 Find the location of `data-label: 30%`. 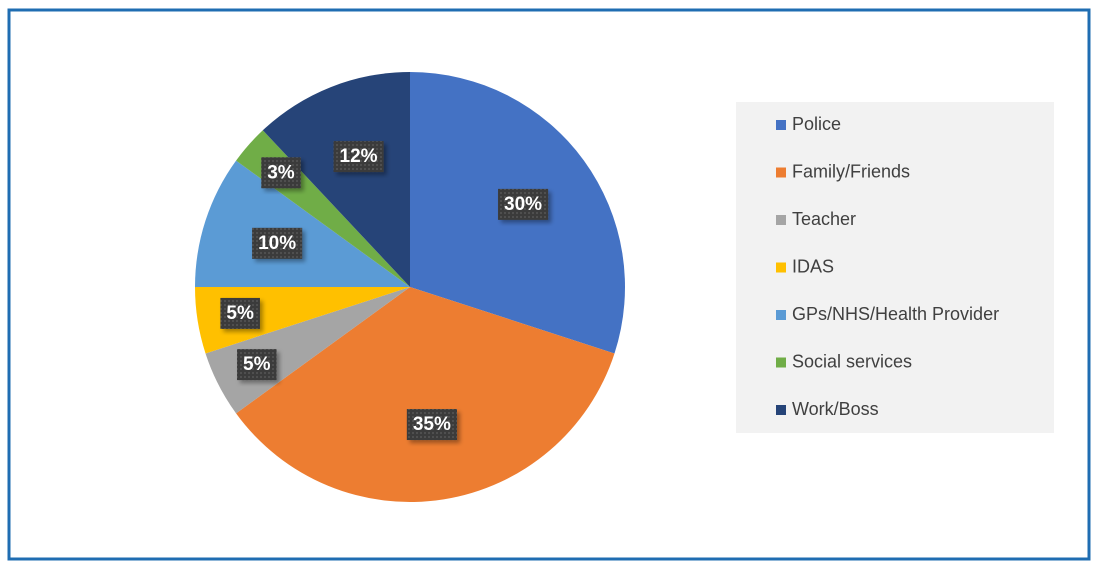

data-label: 30% is located at coordinates (523, 204).